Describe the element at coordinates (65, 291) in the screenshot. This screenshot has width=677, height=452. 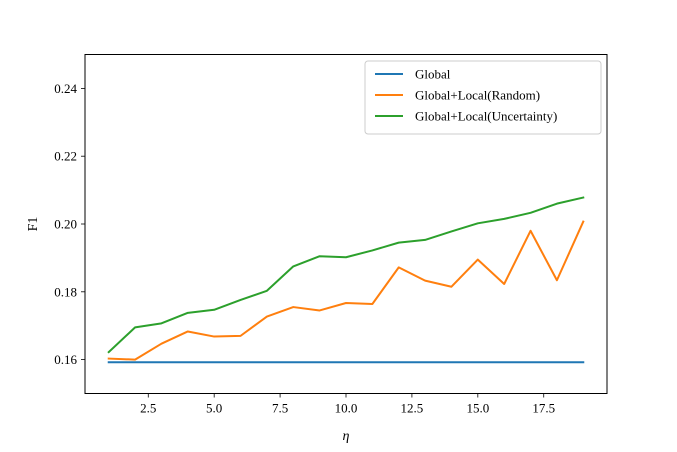
I see `y-tick-label: 0.18` at that location.